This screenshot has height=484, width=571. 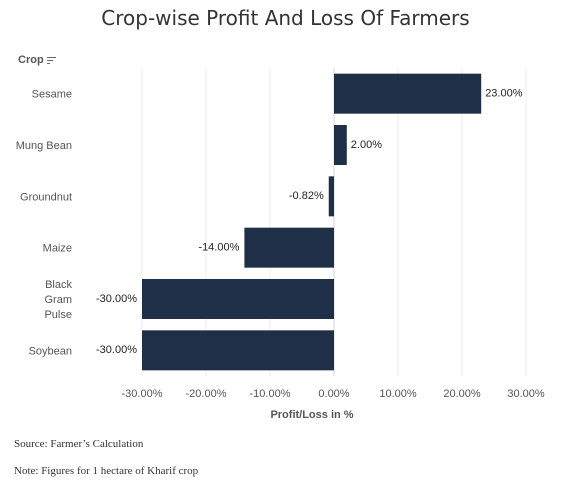 What do you see at coordinates (44, 146) in the screenshot?
I see `category-label: Mung Bean` at bounding box center [44, 146].